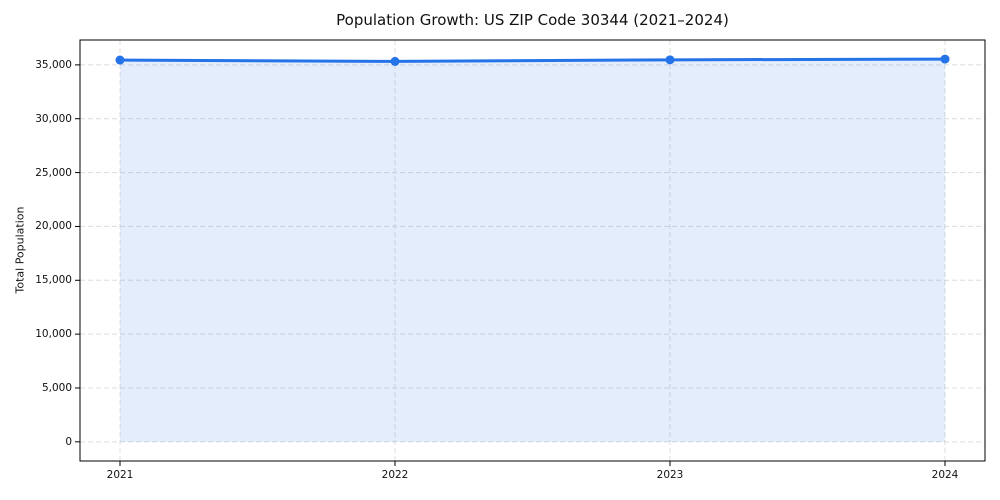 The height and width of the screenshot is (500, 1000). What do you see at coordinates (120, 475) in the screenshot?
I see `x-tick-label: 2021` at bounding box center [120, 475].